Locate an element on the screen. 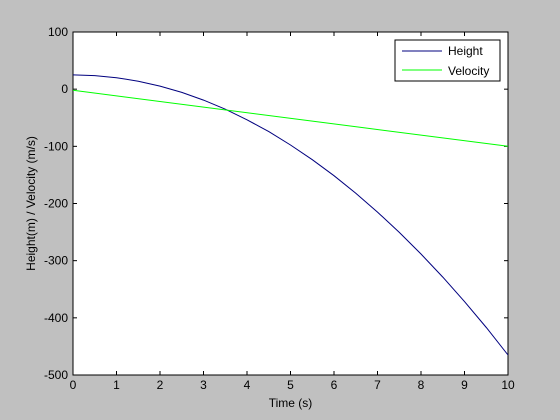 This screenshot has width=560, height=420. x-tick-label: 5 is located at coordinates (290, 385).